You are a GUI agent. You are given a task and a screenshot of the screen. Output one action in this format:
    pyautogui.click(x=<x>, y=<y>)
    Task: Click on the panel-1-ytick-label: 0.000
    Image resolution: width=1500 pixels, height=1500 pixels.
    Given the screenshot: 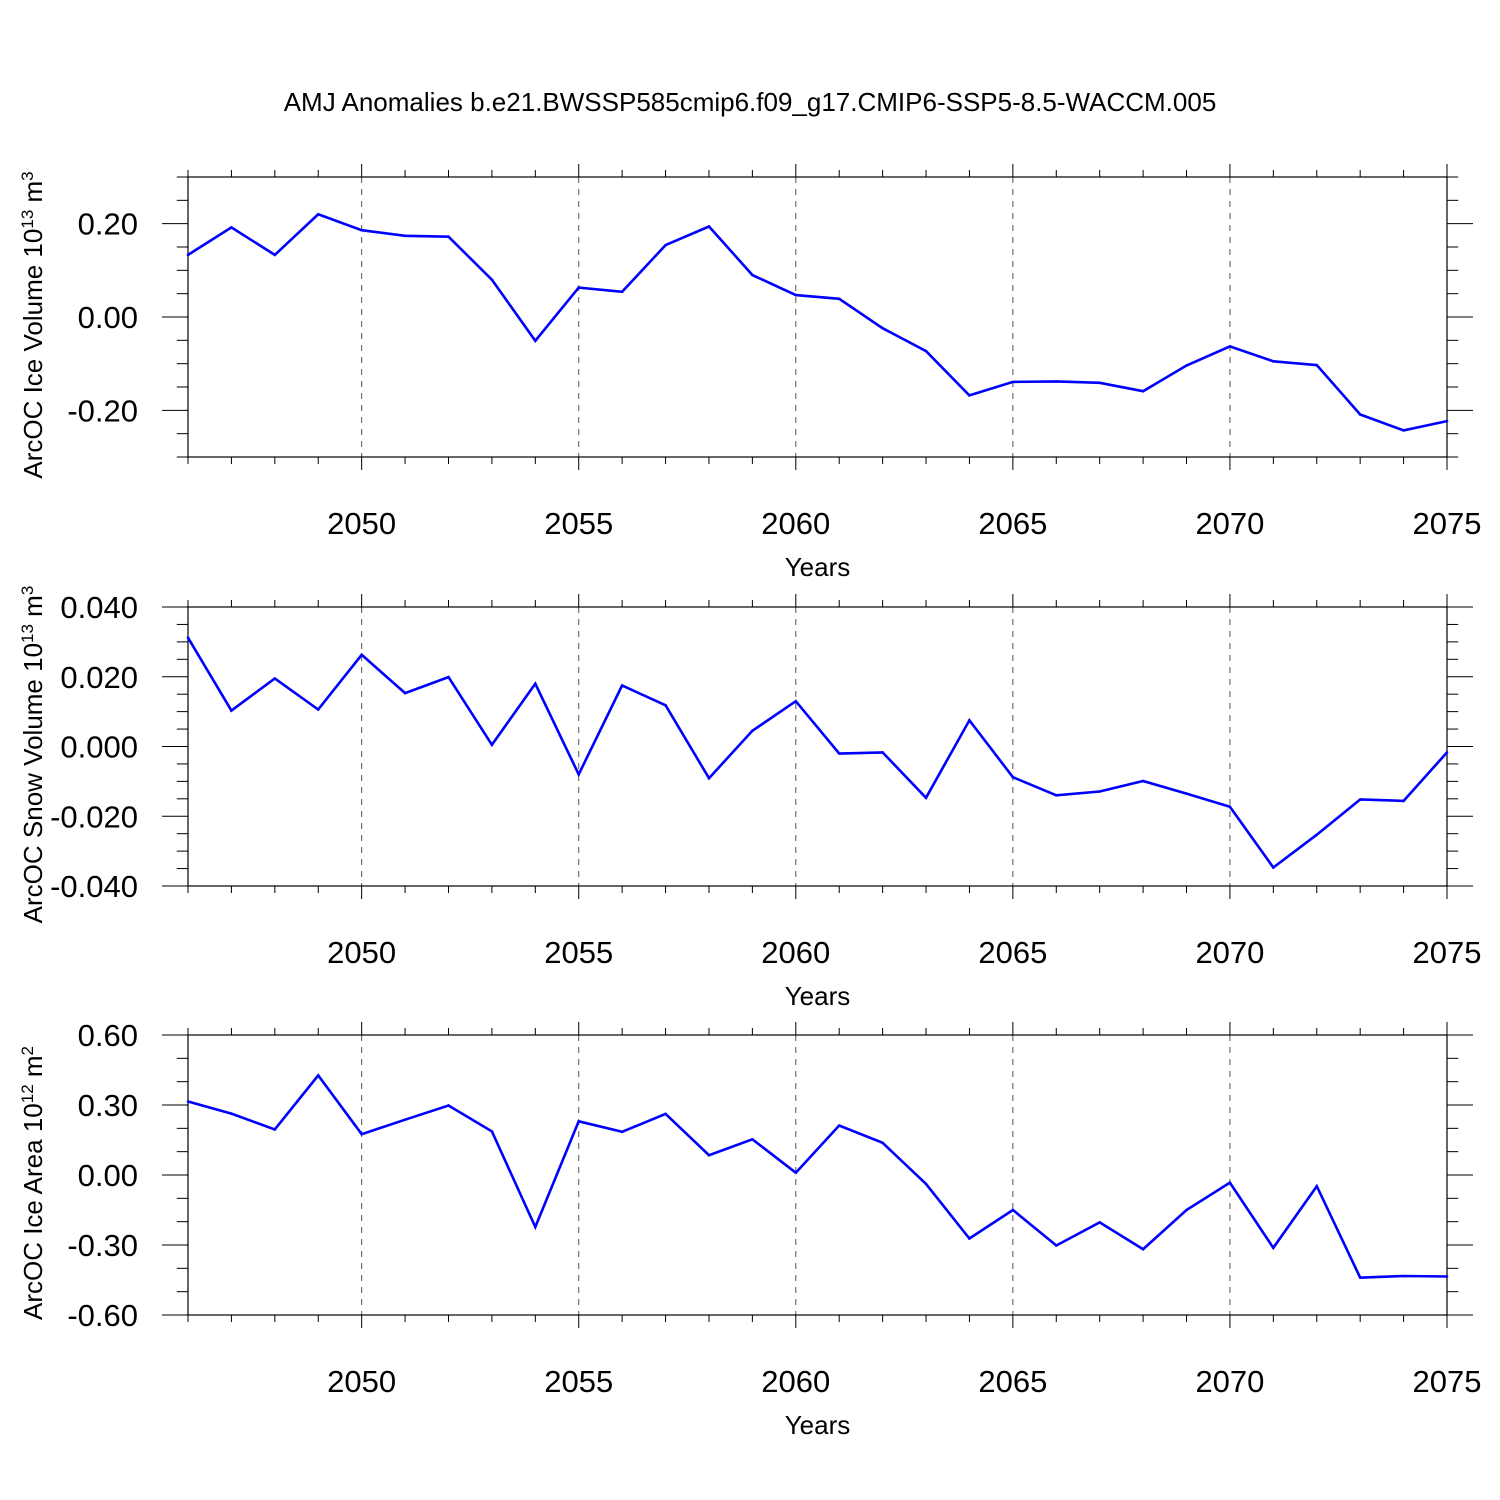 What is the action you would take?
    pyautogui.click(x=99, y=747)
    